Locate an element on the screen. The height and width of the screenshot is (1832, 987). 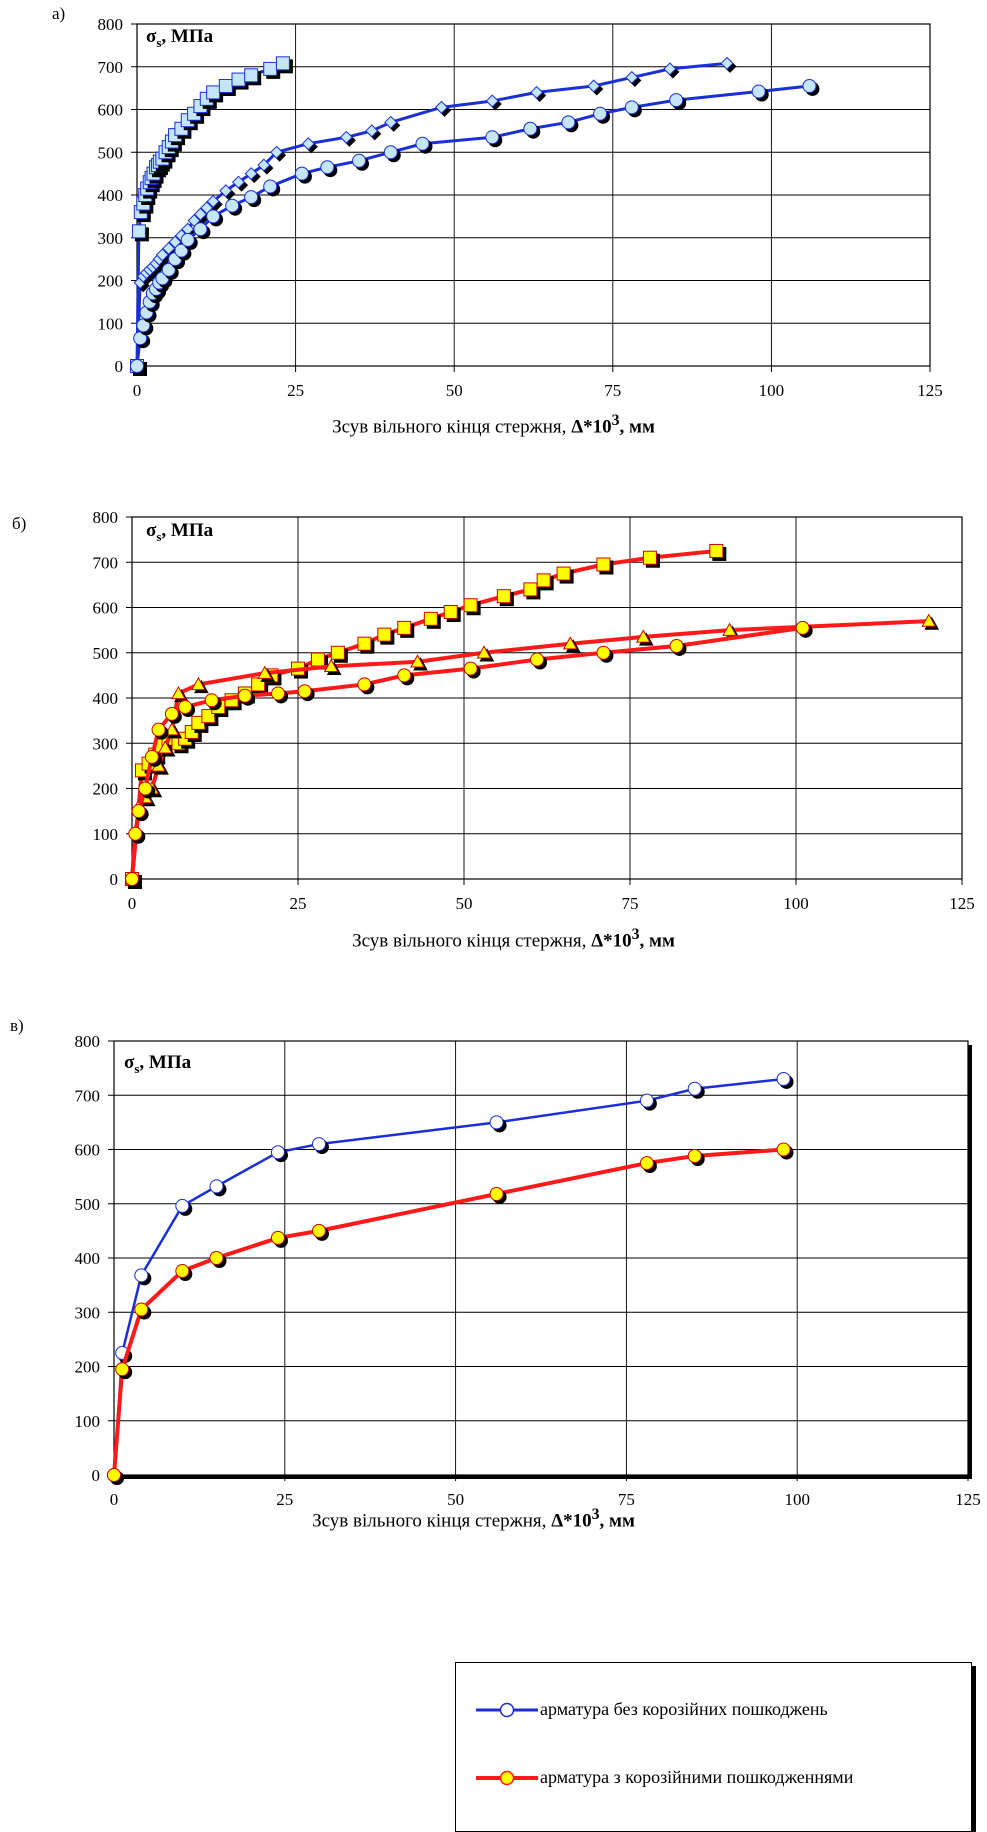
x-tick-label: 50 is located at coordinates (455, 1499).